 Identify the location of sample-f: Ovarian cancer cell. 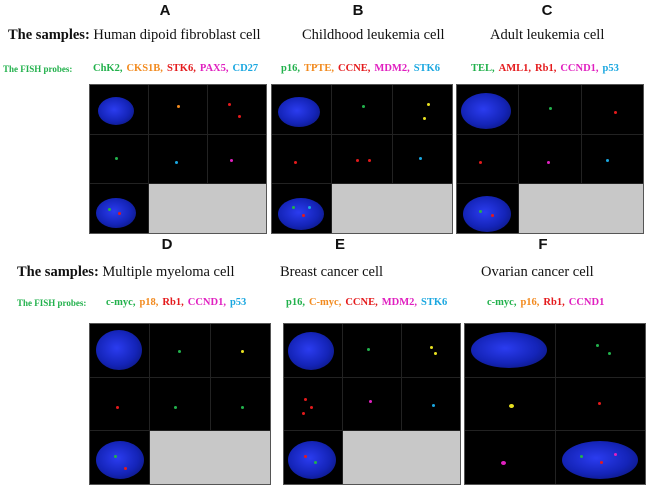
(537, 272).